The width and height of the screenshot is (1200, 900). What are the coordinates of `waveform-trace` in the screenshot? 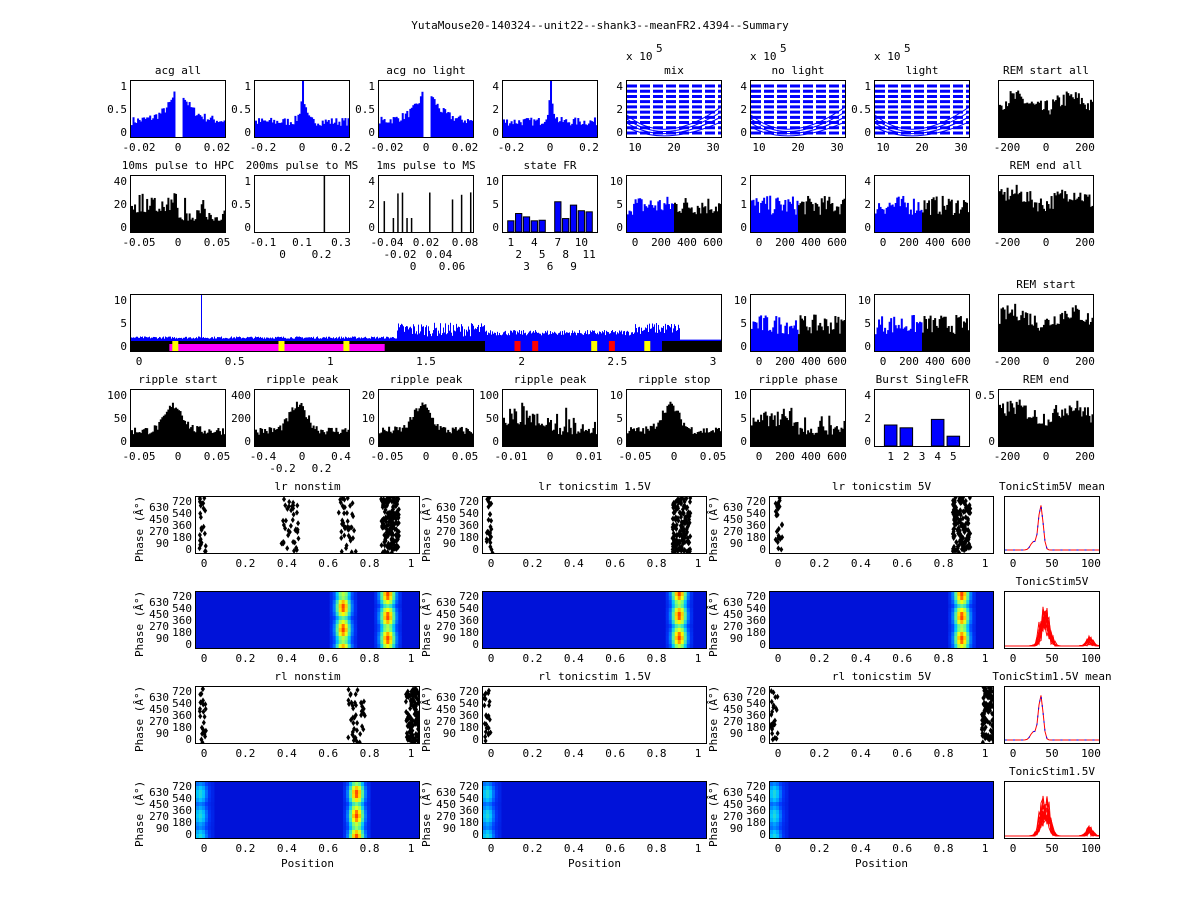 It's located at (922, 118).